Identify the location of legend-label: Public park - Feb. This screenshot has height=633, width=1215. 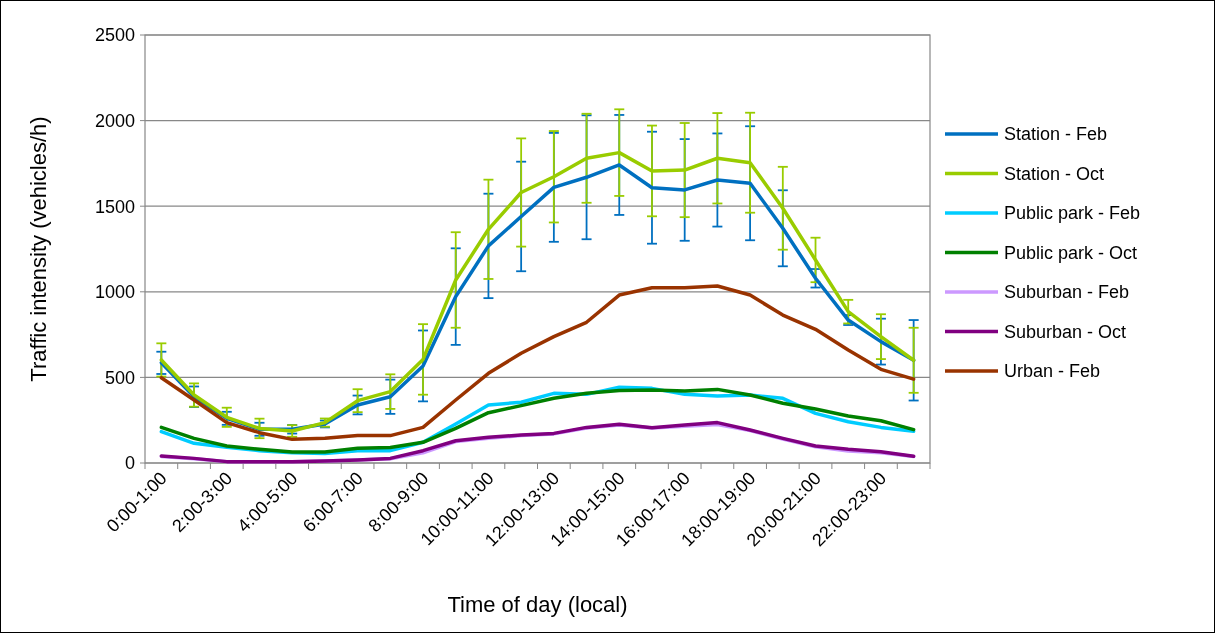
(1072, 213).